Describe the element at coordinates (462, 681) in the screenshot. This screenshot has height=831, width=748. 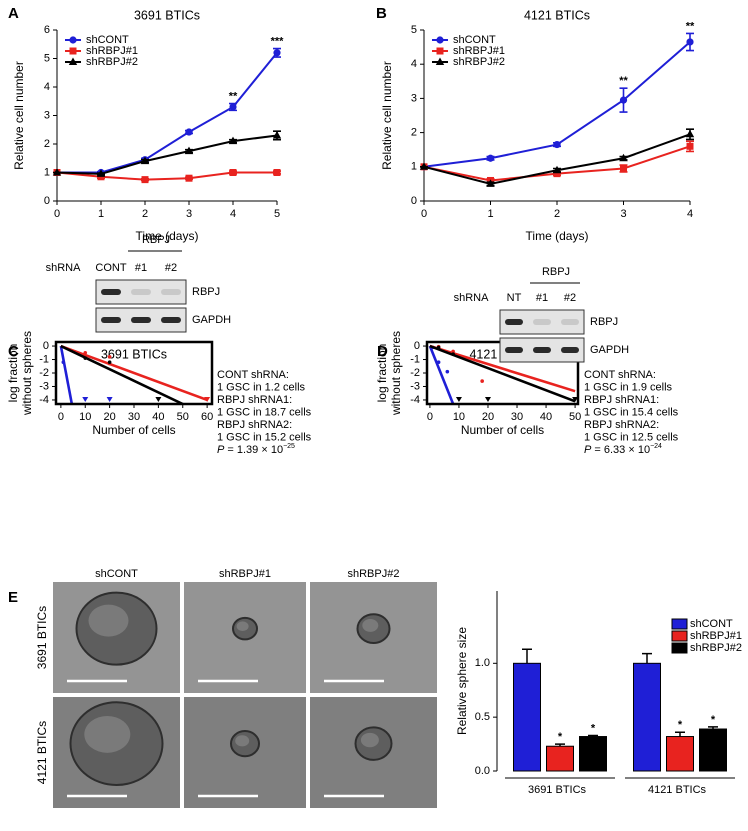
I see `y-axis-label: Relative sphere size` at that location.